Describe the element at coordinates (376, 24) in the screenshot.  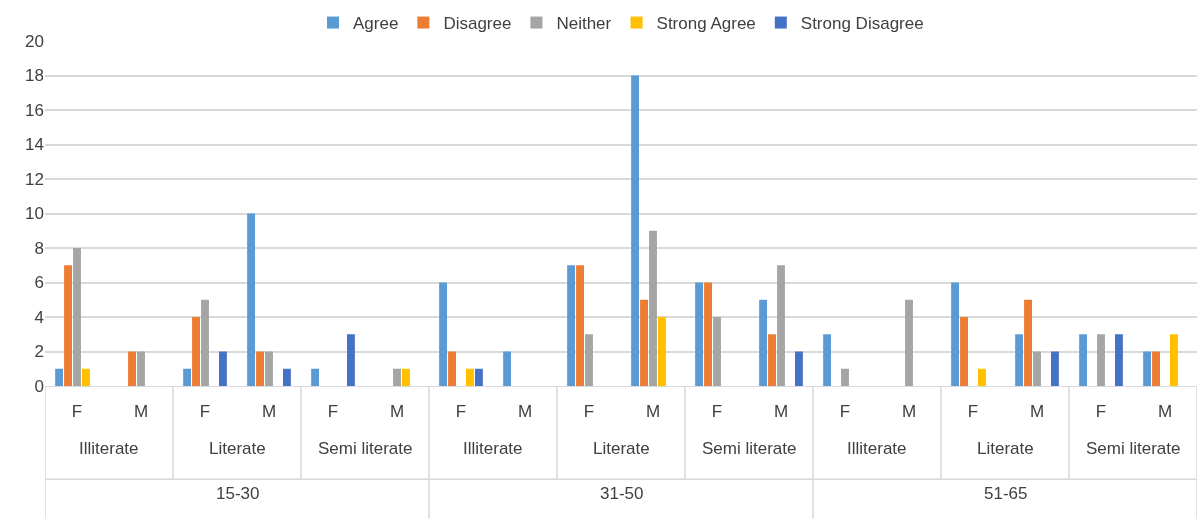
I see `legend-label: Agree` at that location.